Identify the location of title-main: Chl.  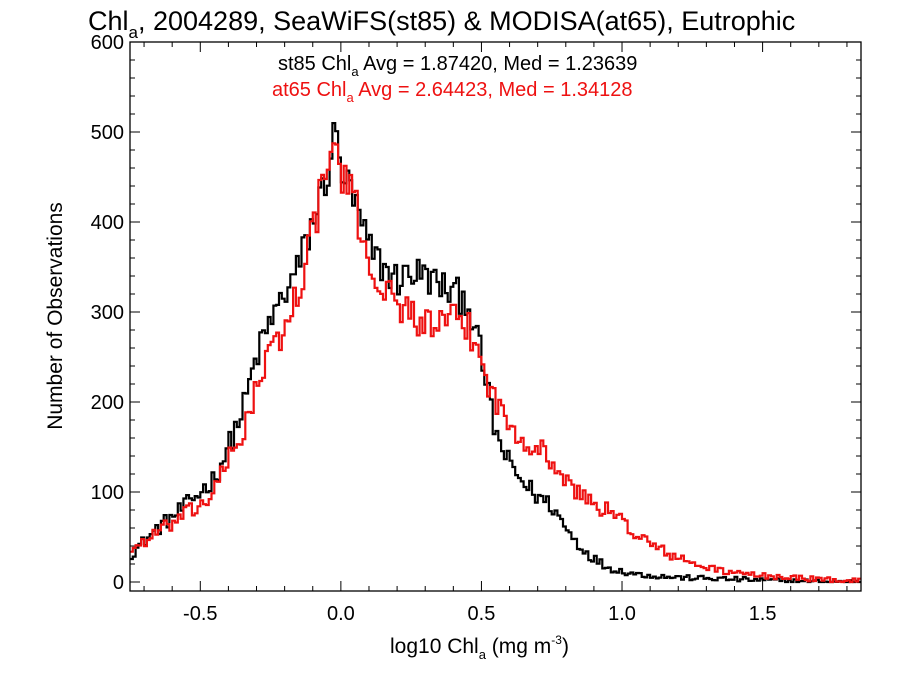
(108, 21).